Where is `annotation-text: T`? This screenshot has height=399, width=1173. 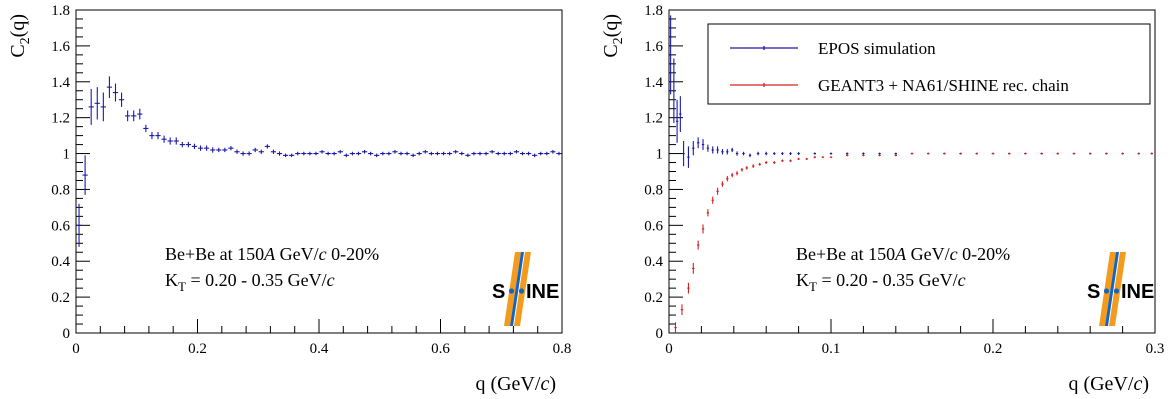 annotation-text: T is located at coordinates (813, 286).